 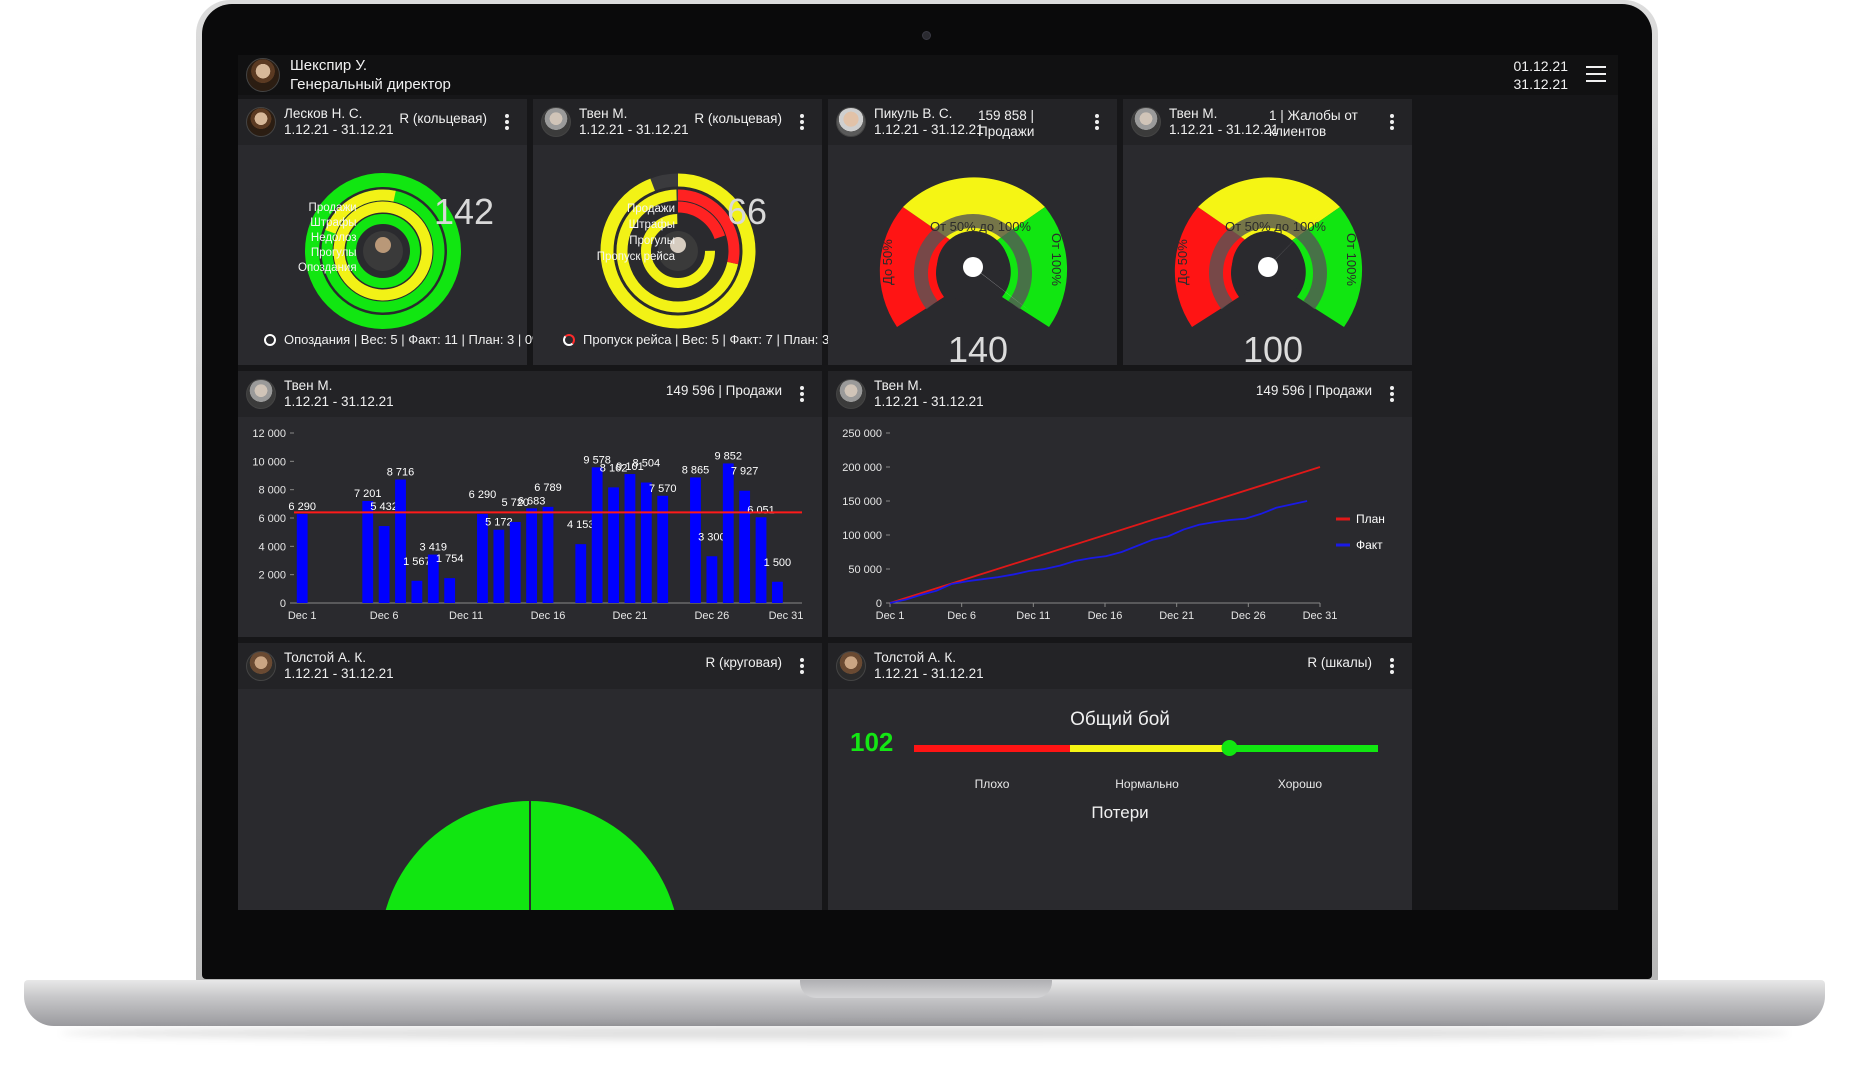 I want to click on y-tick-label: 6 000, so click(x=272, y=519).